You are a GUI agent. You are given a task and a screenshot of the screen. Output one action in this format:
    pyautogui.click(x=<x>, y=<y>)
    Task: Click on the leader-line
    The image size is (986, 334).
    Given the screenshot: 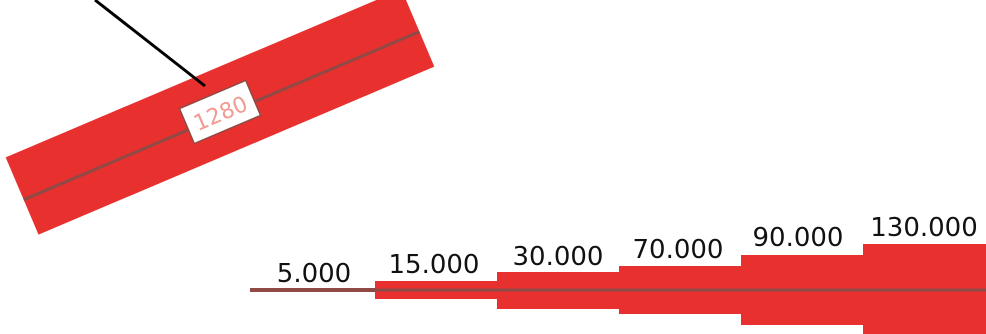 What is the action you would take?
    pyautogui.click(x=150, y=44)
    